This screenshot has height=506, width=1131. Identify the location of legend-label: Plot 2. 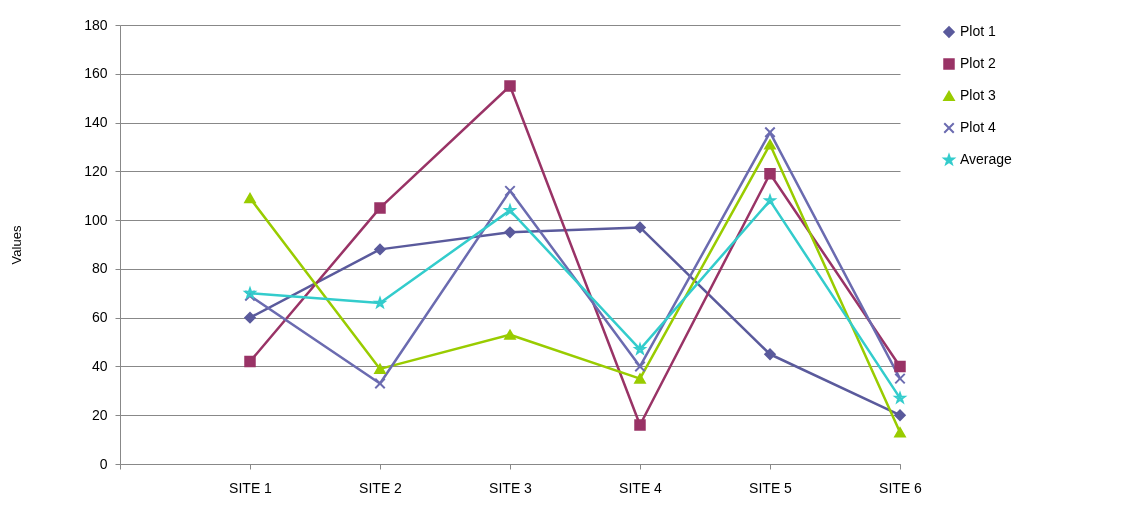
(978, 63).